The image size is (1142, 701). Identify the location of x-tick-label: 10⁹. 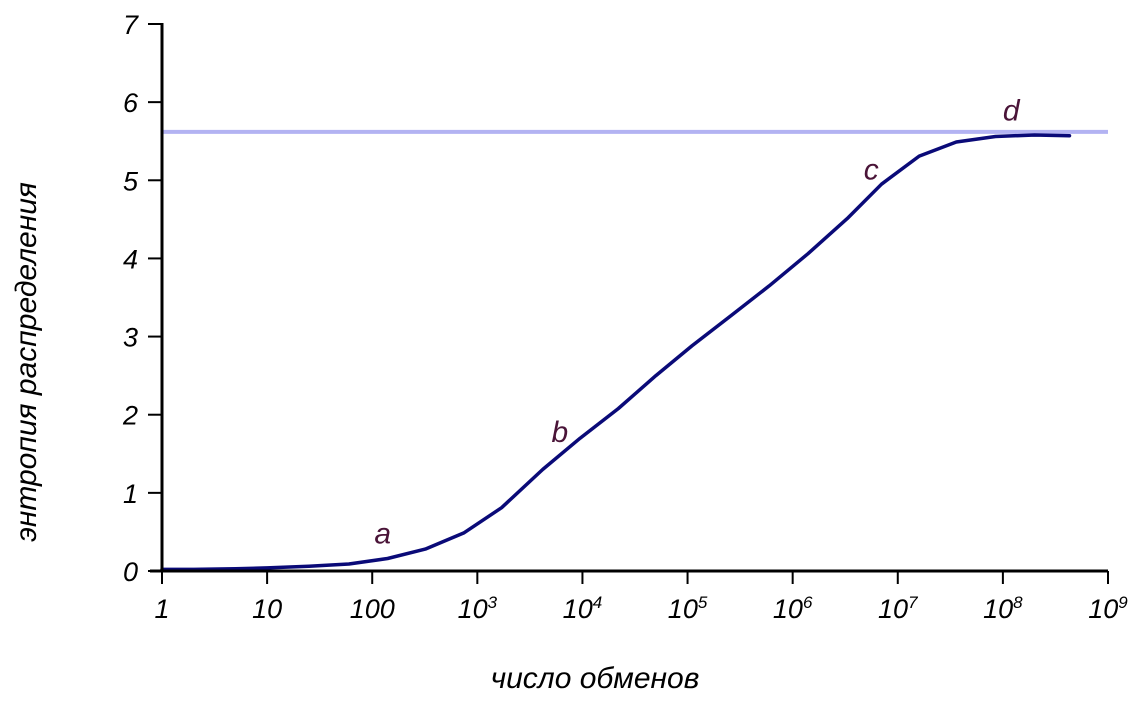
(1108, 608).